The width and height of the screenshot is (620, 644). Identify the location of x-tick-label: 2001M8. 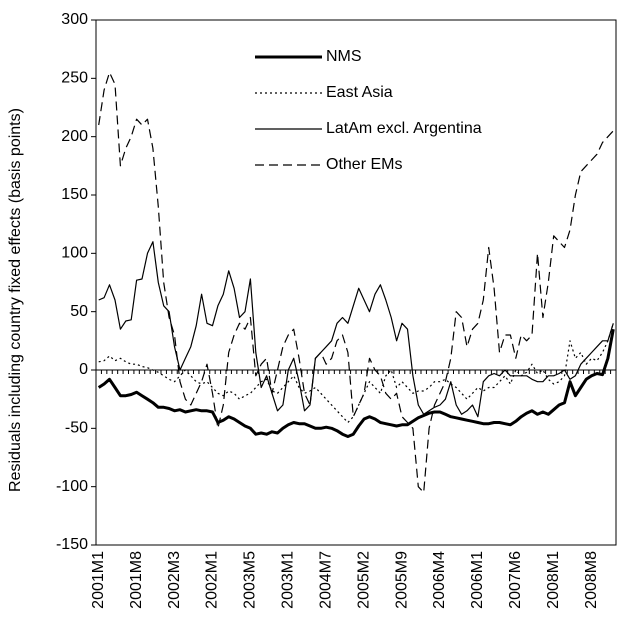
(136, 580).